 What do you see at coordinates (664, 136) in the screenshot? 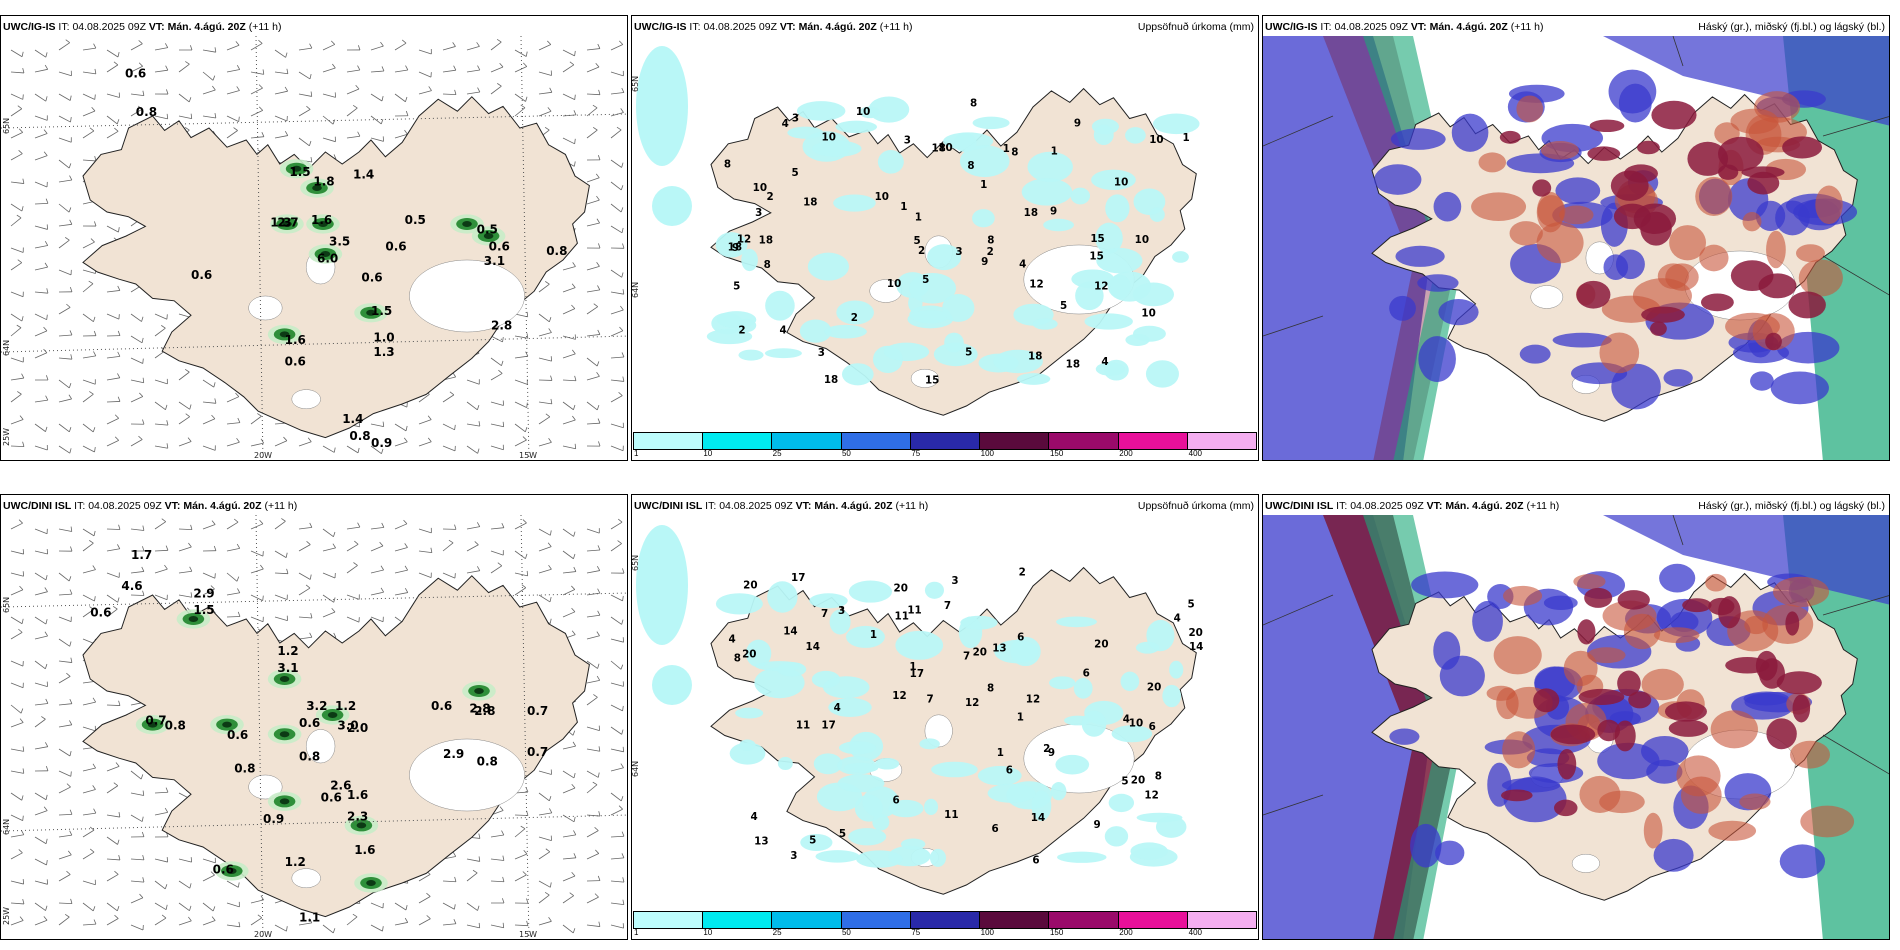
I see `sea-precip` at bounding box center [664, 136].